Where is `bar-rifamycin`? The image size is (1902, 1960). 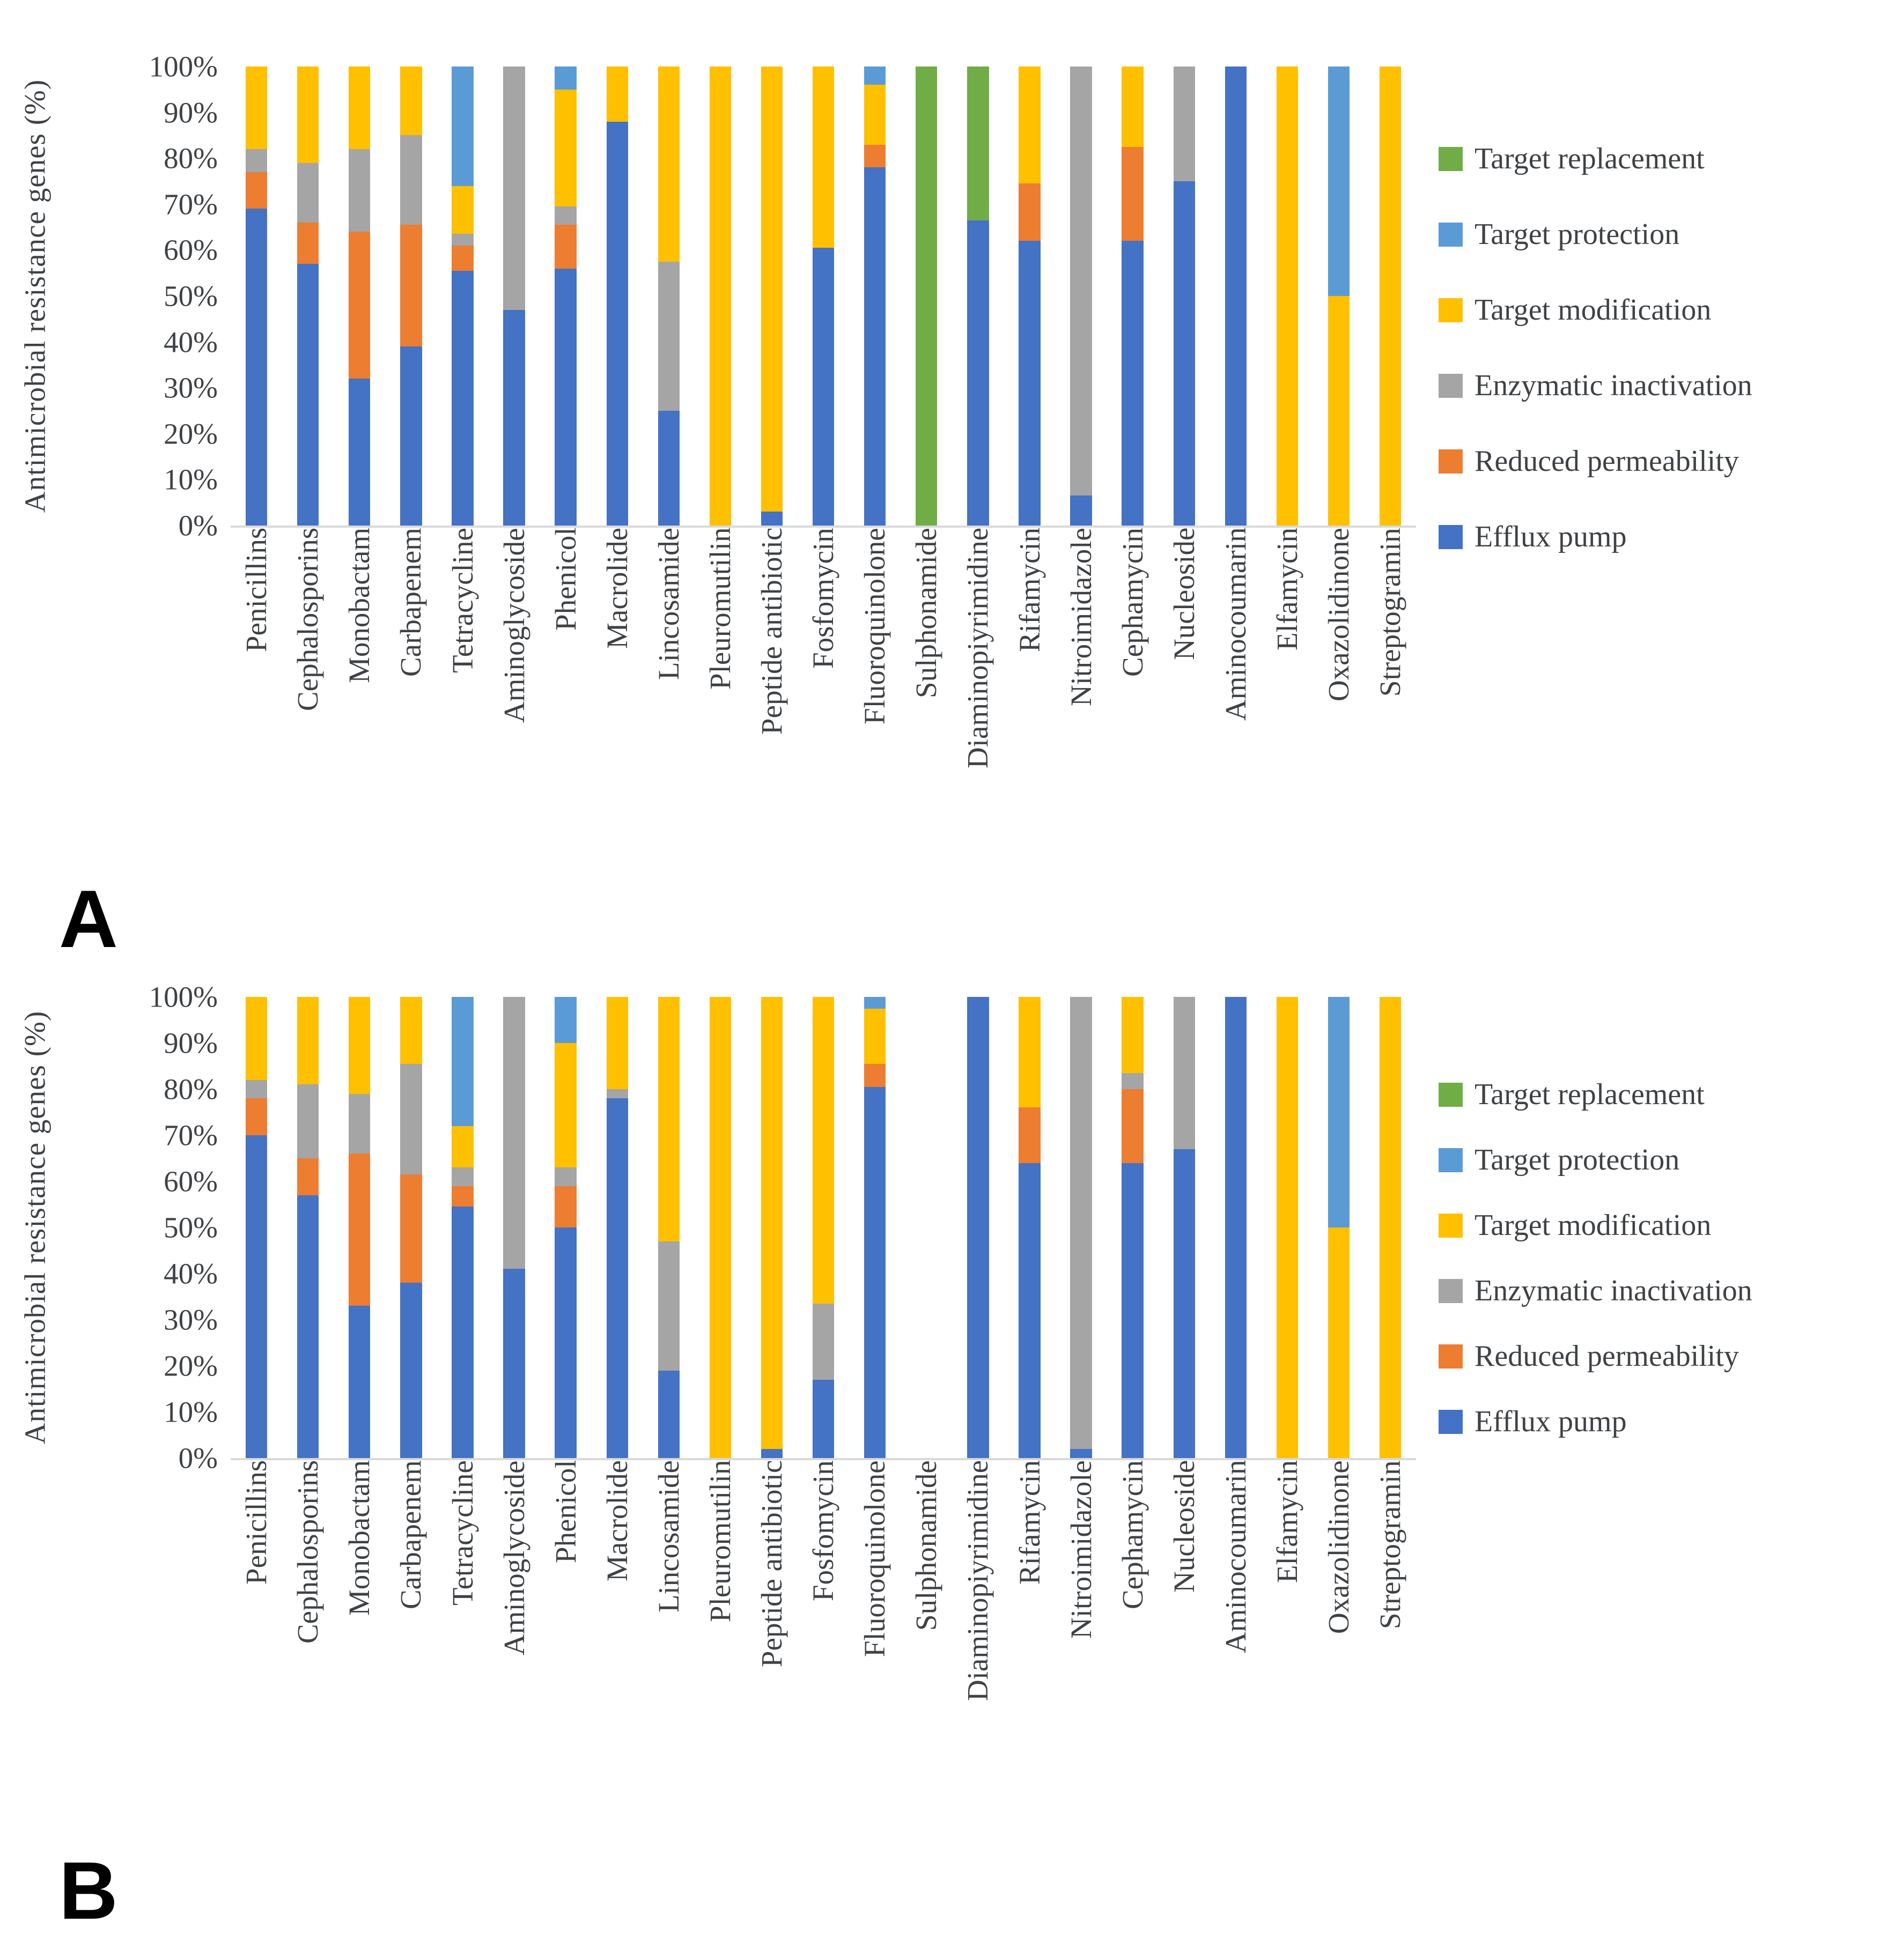 bar-rifamycin is located at coordinates (1029, 1227).